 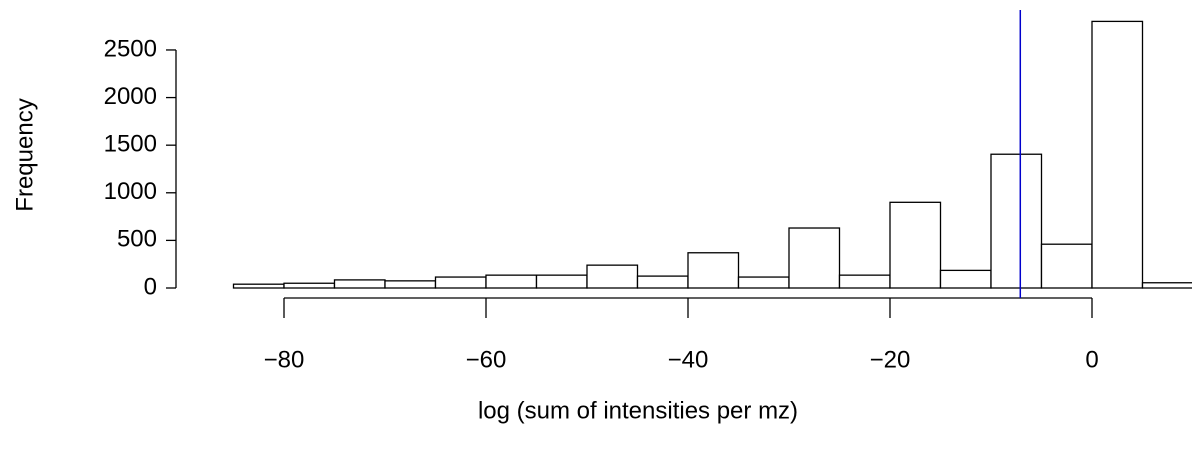 I want to click on y-tick-label: 500, so click(x=137, y=239).